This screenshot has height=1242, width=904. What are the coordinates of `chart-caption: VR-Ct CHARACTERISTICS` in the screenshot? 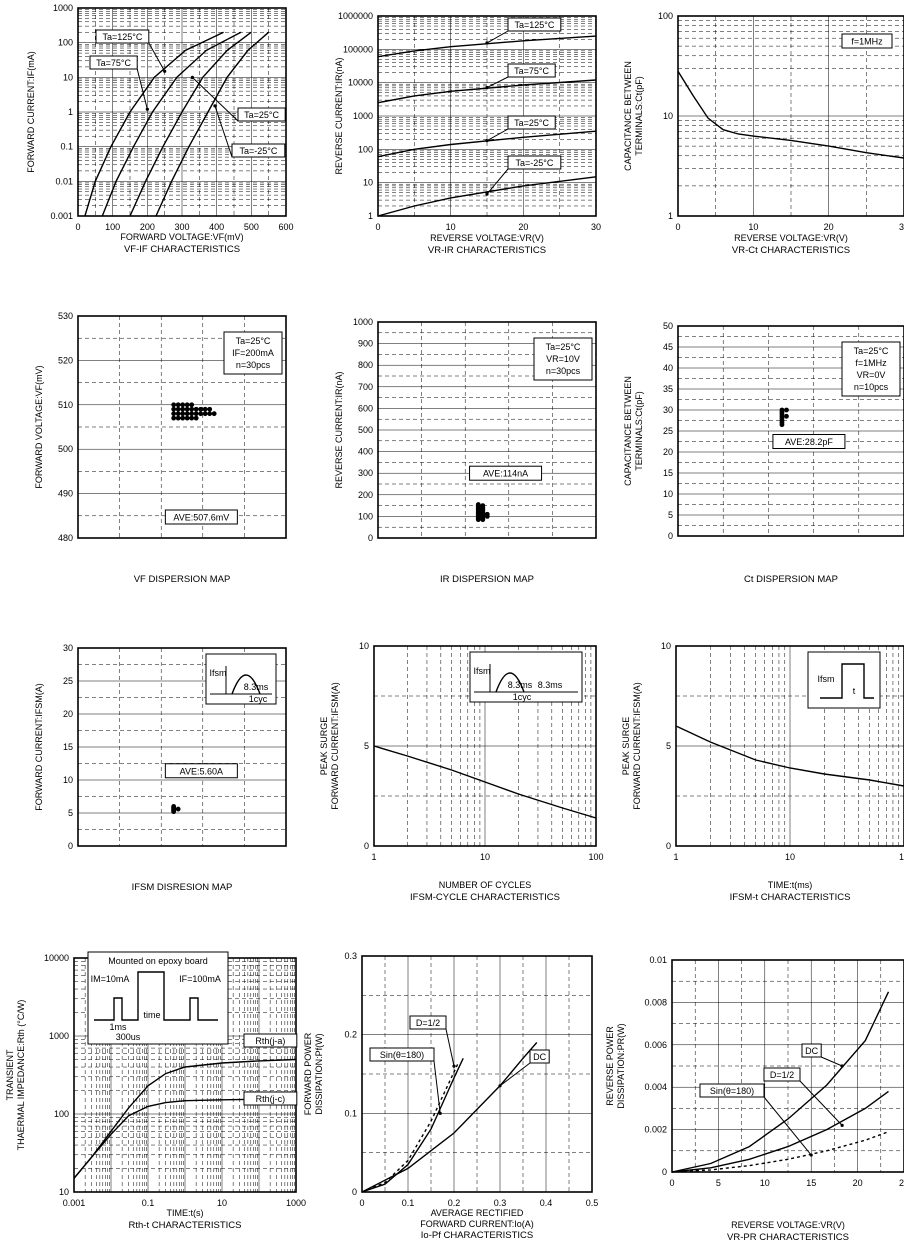 It's located at (791, 250).